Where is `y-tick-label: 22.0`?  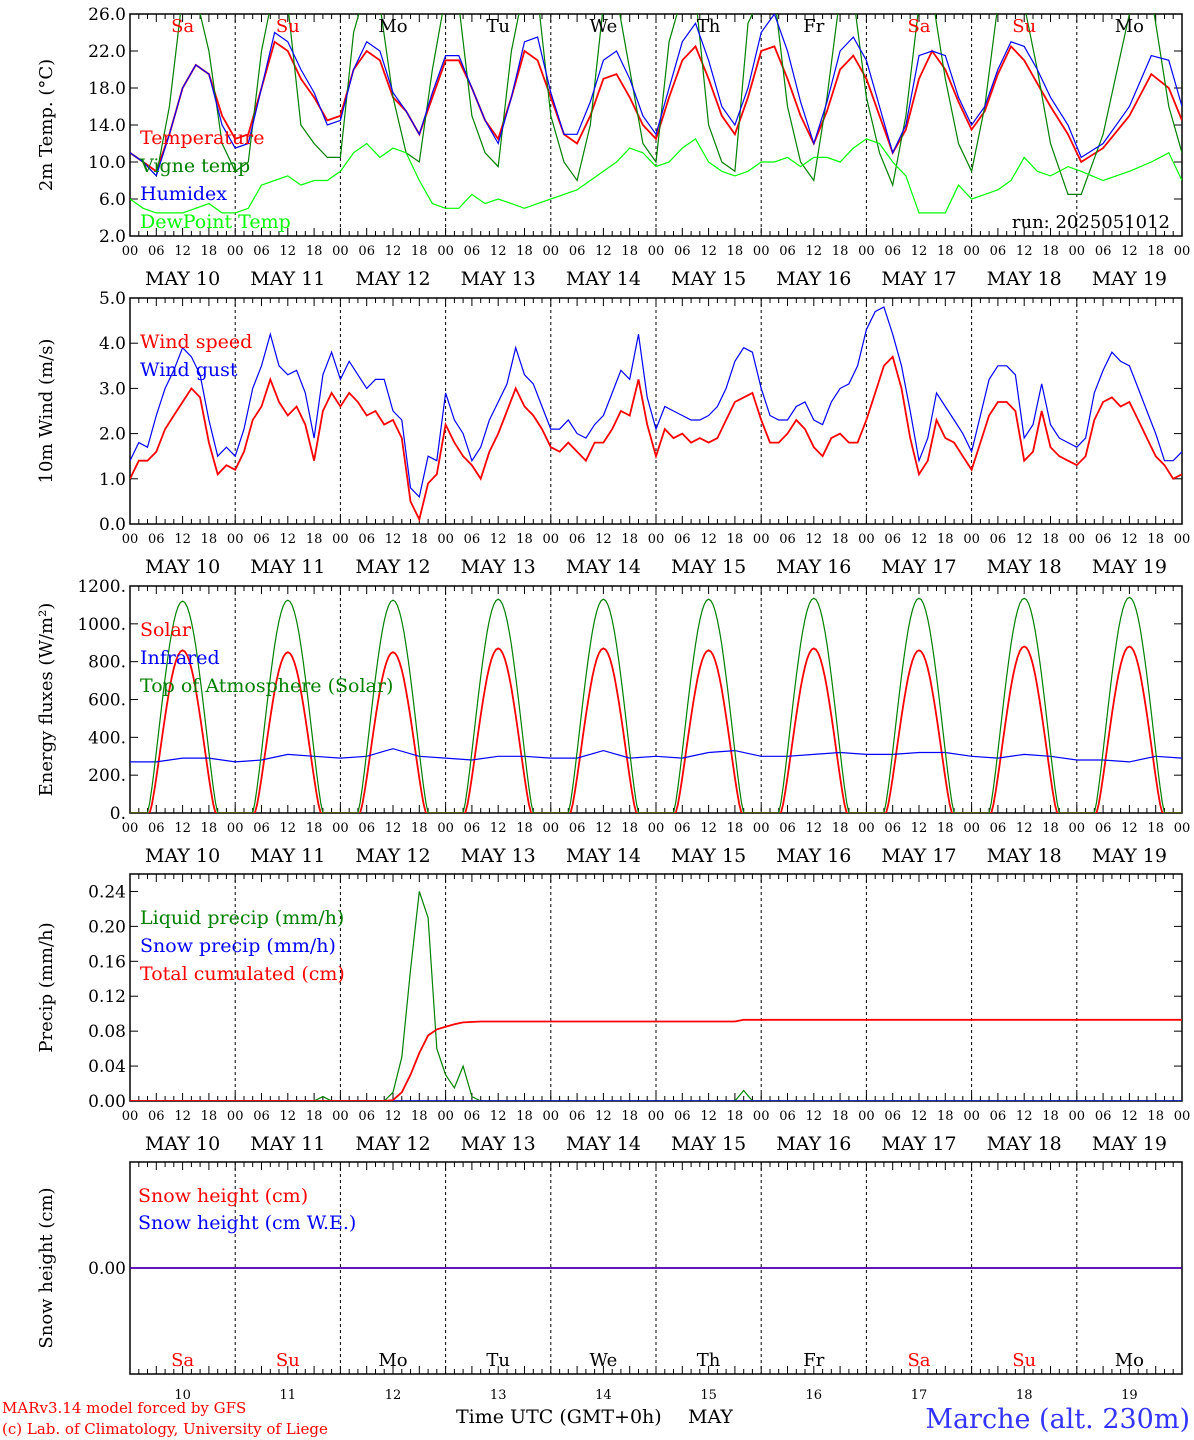
y-tick-label: 22.0 is located at coordinates (107, 52).